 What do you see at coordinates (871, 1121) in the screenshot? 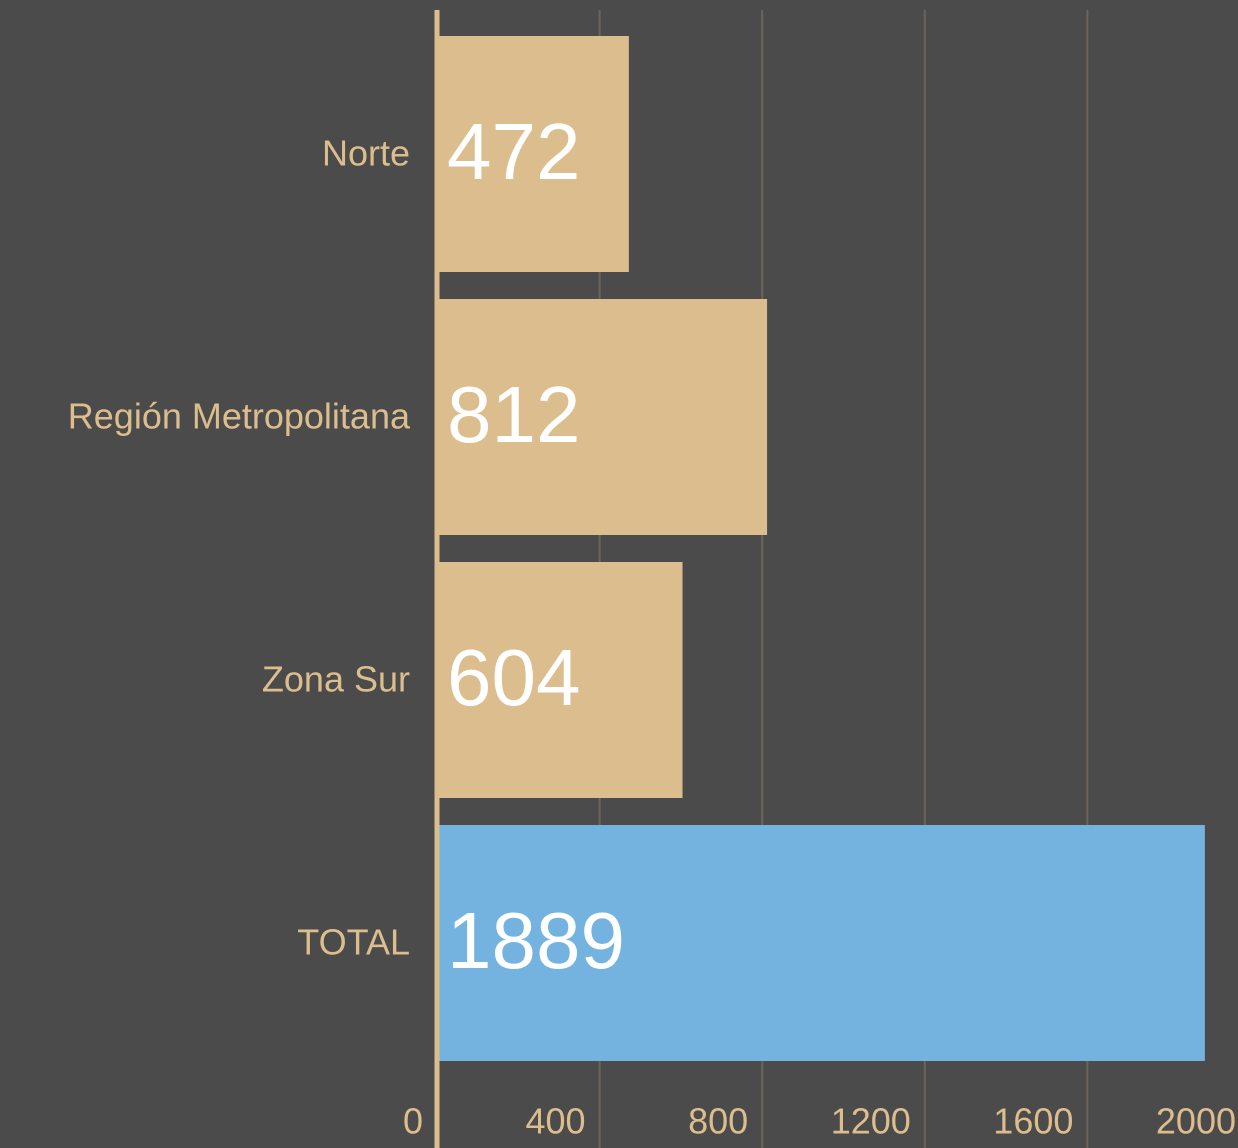
I see `x-tick-label: 1200` at bounding box center [871, 1121].